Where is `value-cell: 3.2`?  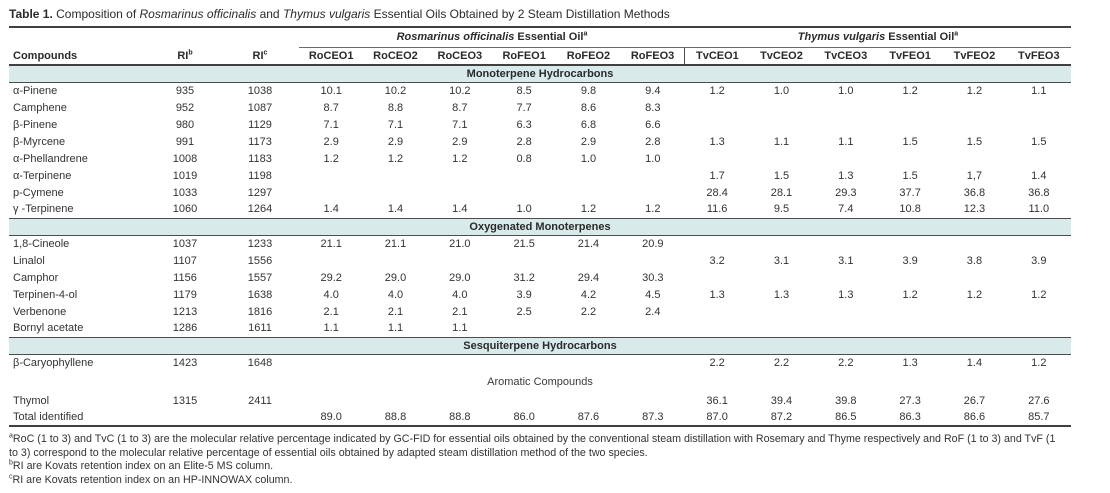
value-cell: 3.2 is located at coordinates (717, 260).